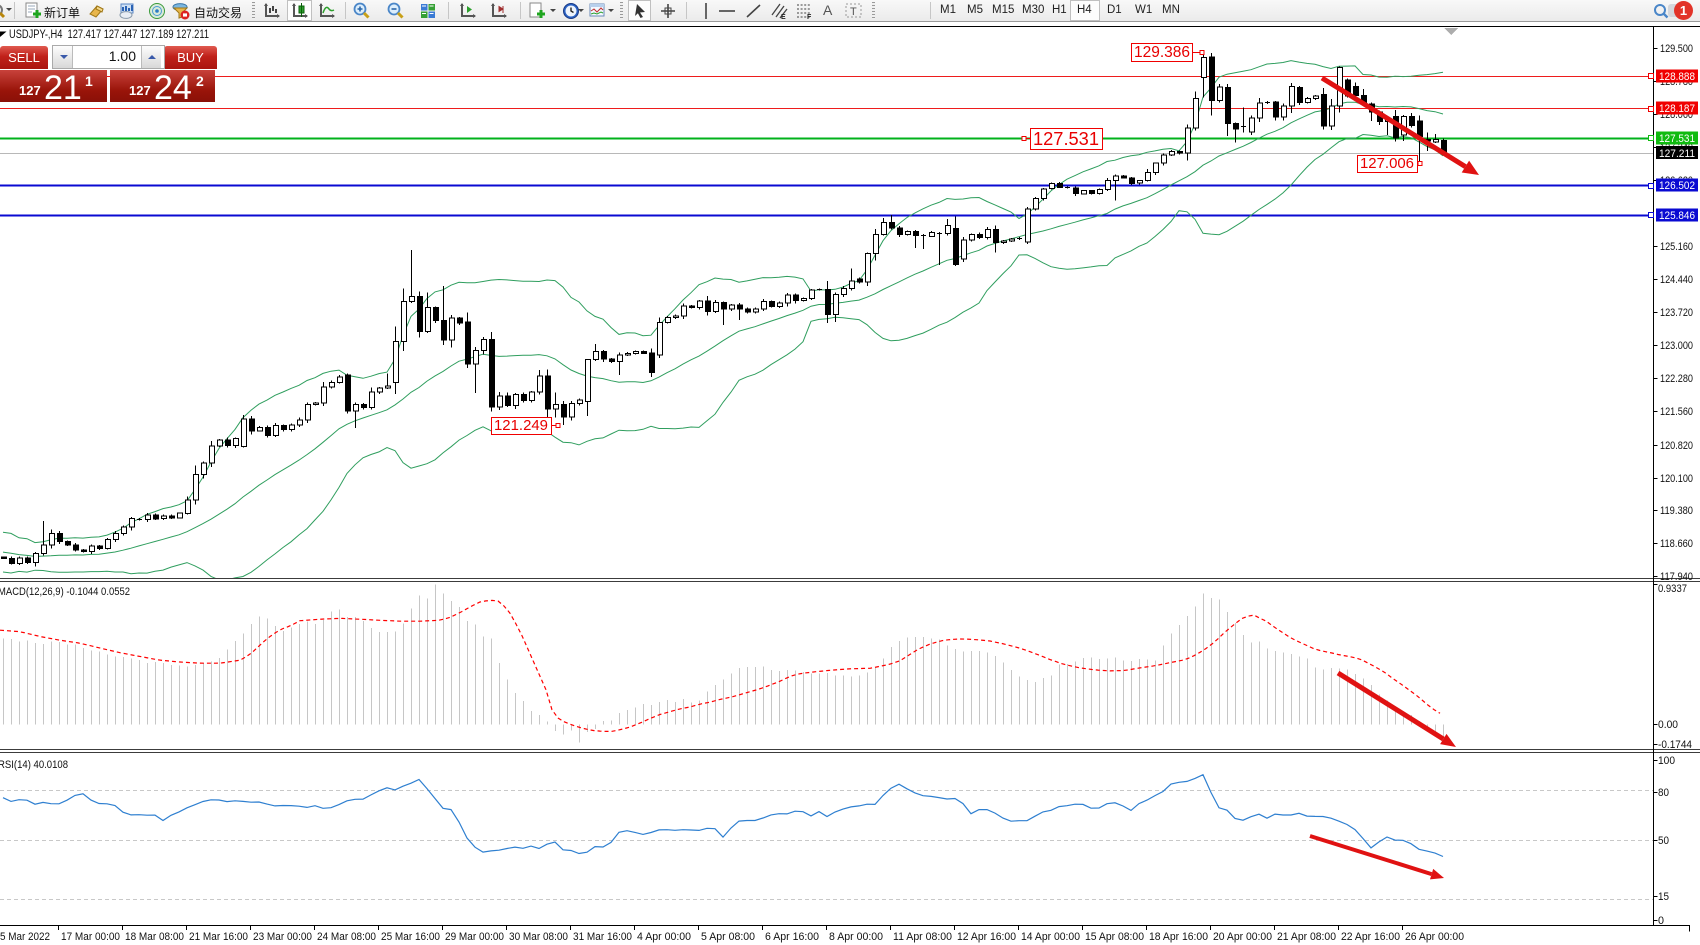  Describe the element at coordinates (34, 765) in the screenshot. I see `svg-text: RSI(14) 40.0108` at that location.